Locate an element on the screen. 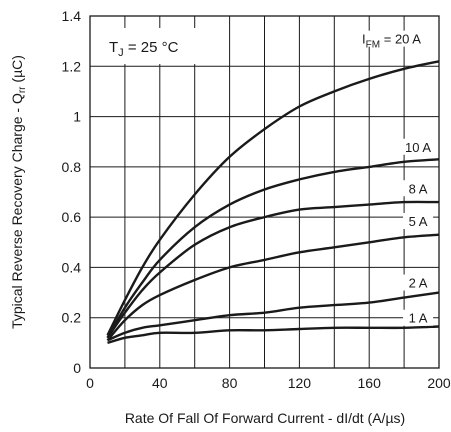 The width and height of the screenshot is (451, 432). y-axis-title-subscript: rr is located at coordinates (22, 89).